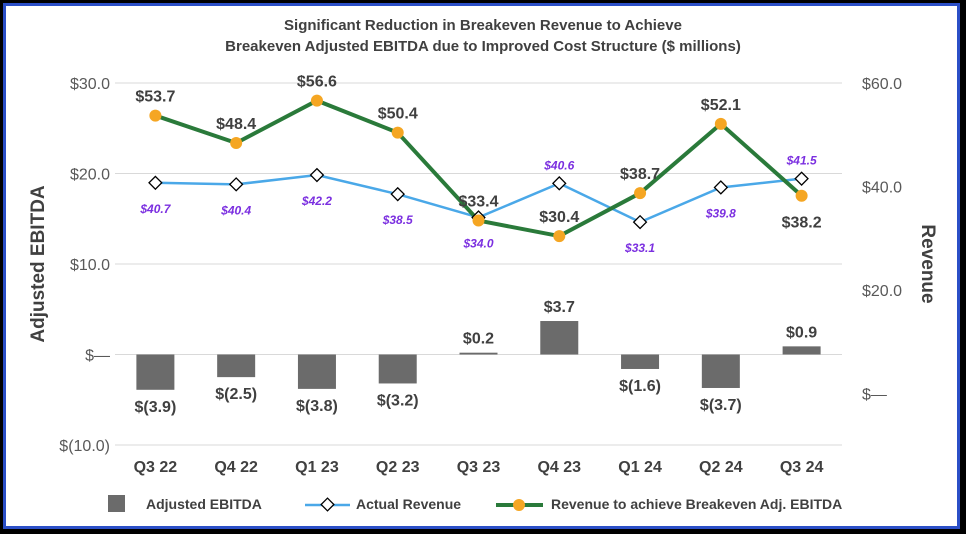  Describe the element at coordinates (155, 407) in the screenshot. I see `bar-data-label: $(3.9)` at that location.